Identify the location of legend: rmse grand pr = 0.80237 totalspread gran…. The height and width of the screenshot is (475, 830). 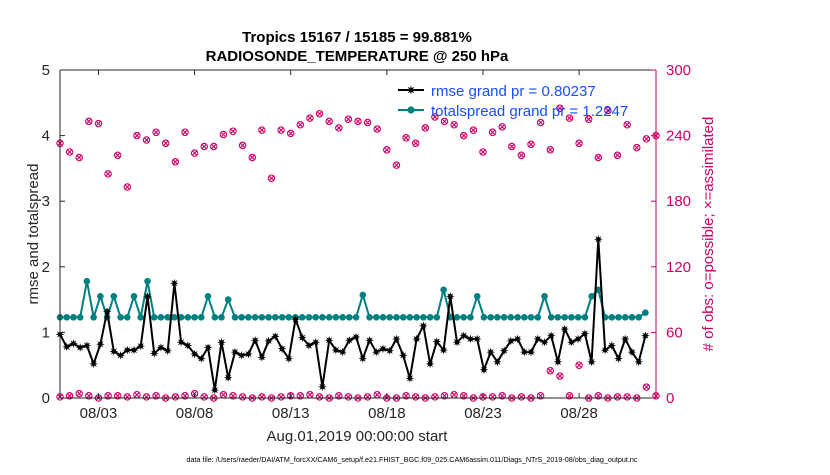
(513, 101).